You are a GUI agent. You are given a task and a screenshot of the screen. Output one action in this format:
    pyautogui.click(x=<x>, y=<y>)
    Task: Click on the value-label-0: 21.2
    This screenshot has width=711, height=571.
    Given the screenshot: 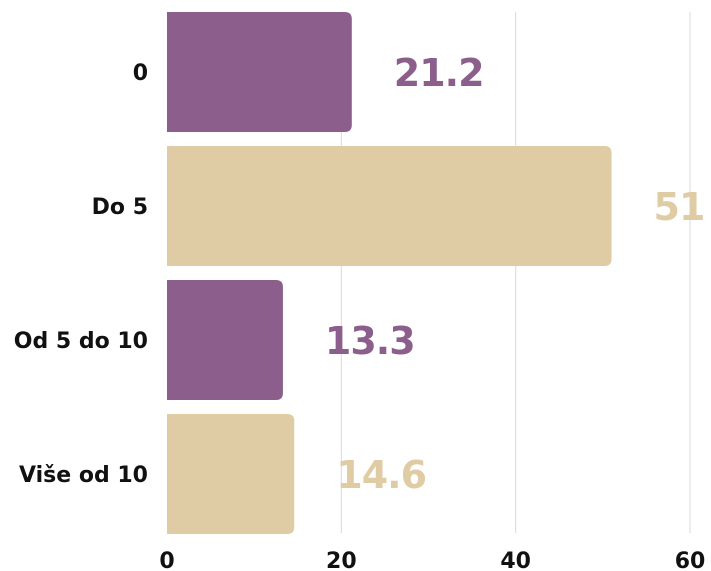 What is the action you would take?
    pyautogui.click(x=439, y=73)
    